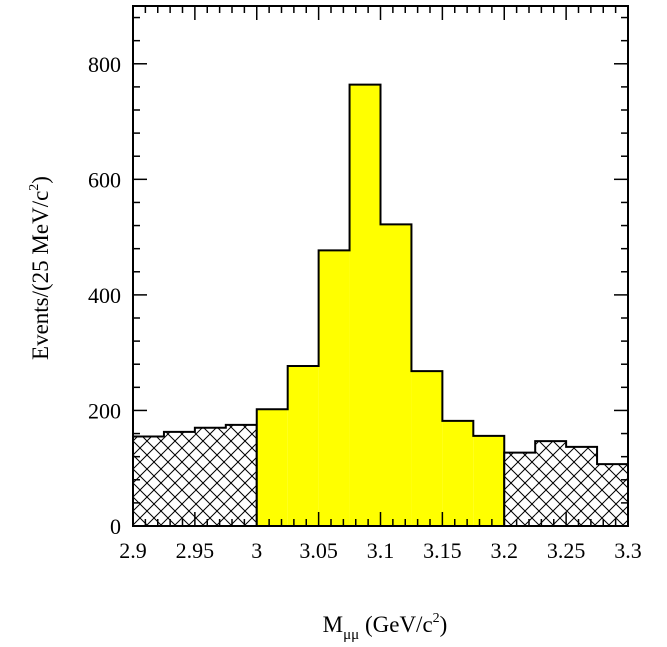  I want to click on y-tick-label: 600, so click(104, 179).